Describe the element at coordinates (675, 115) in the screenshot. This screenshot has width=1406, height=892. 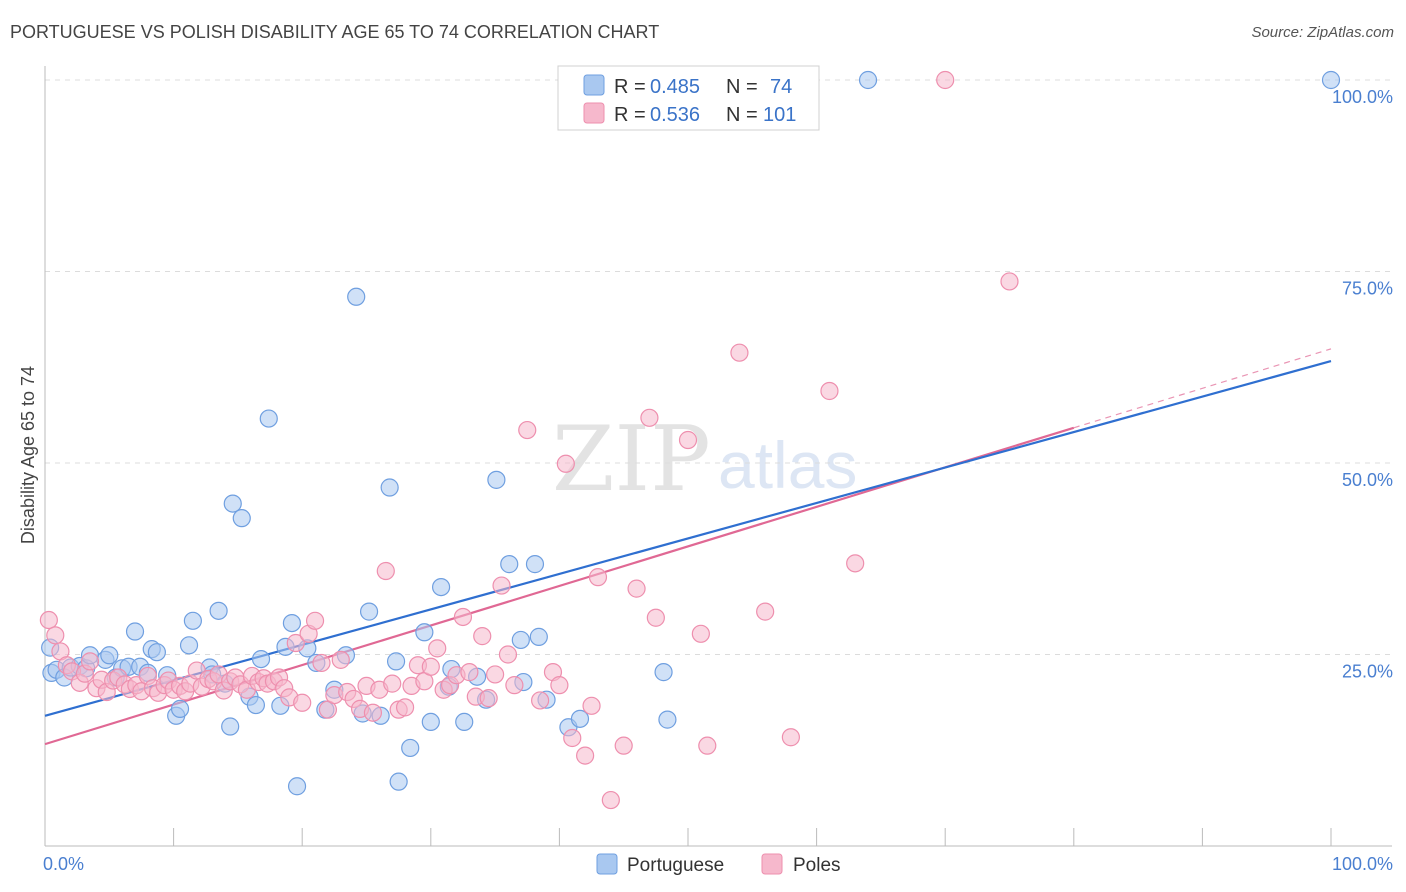
I see `stats-r-value-poles: 0.536` at that location.